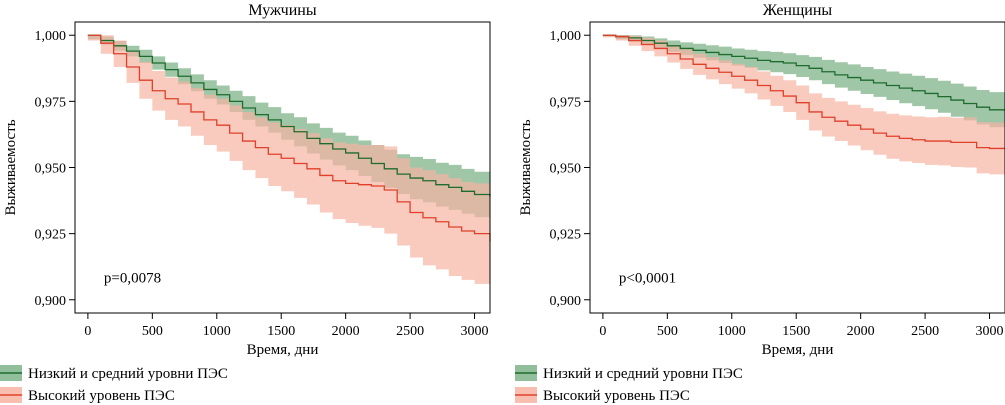  I want to click on p-value-annotation: p=0,0078, so click(132, 279).